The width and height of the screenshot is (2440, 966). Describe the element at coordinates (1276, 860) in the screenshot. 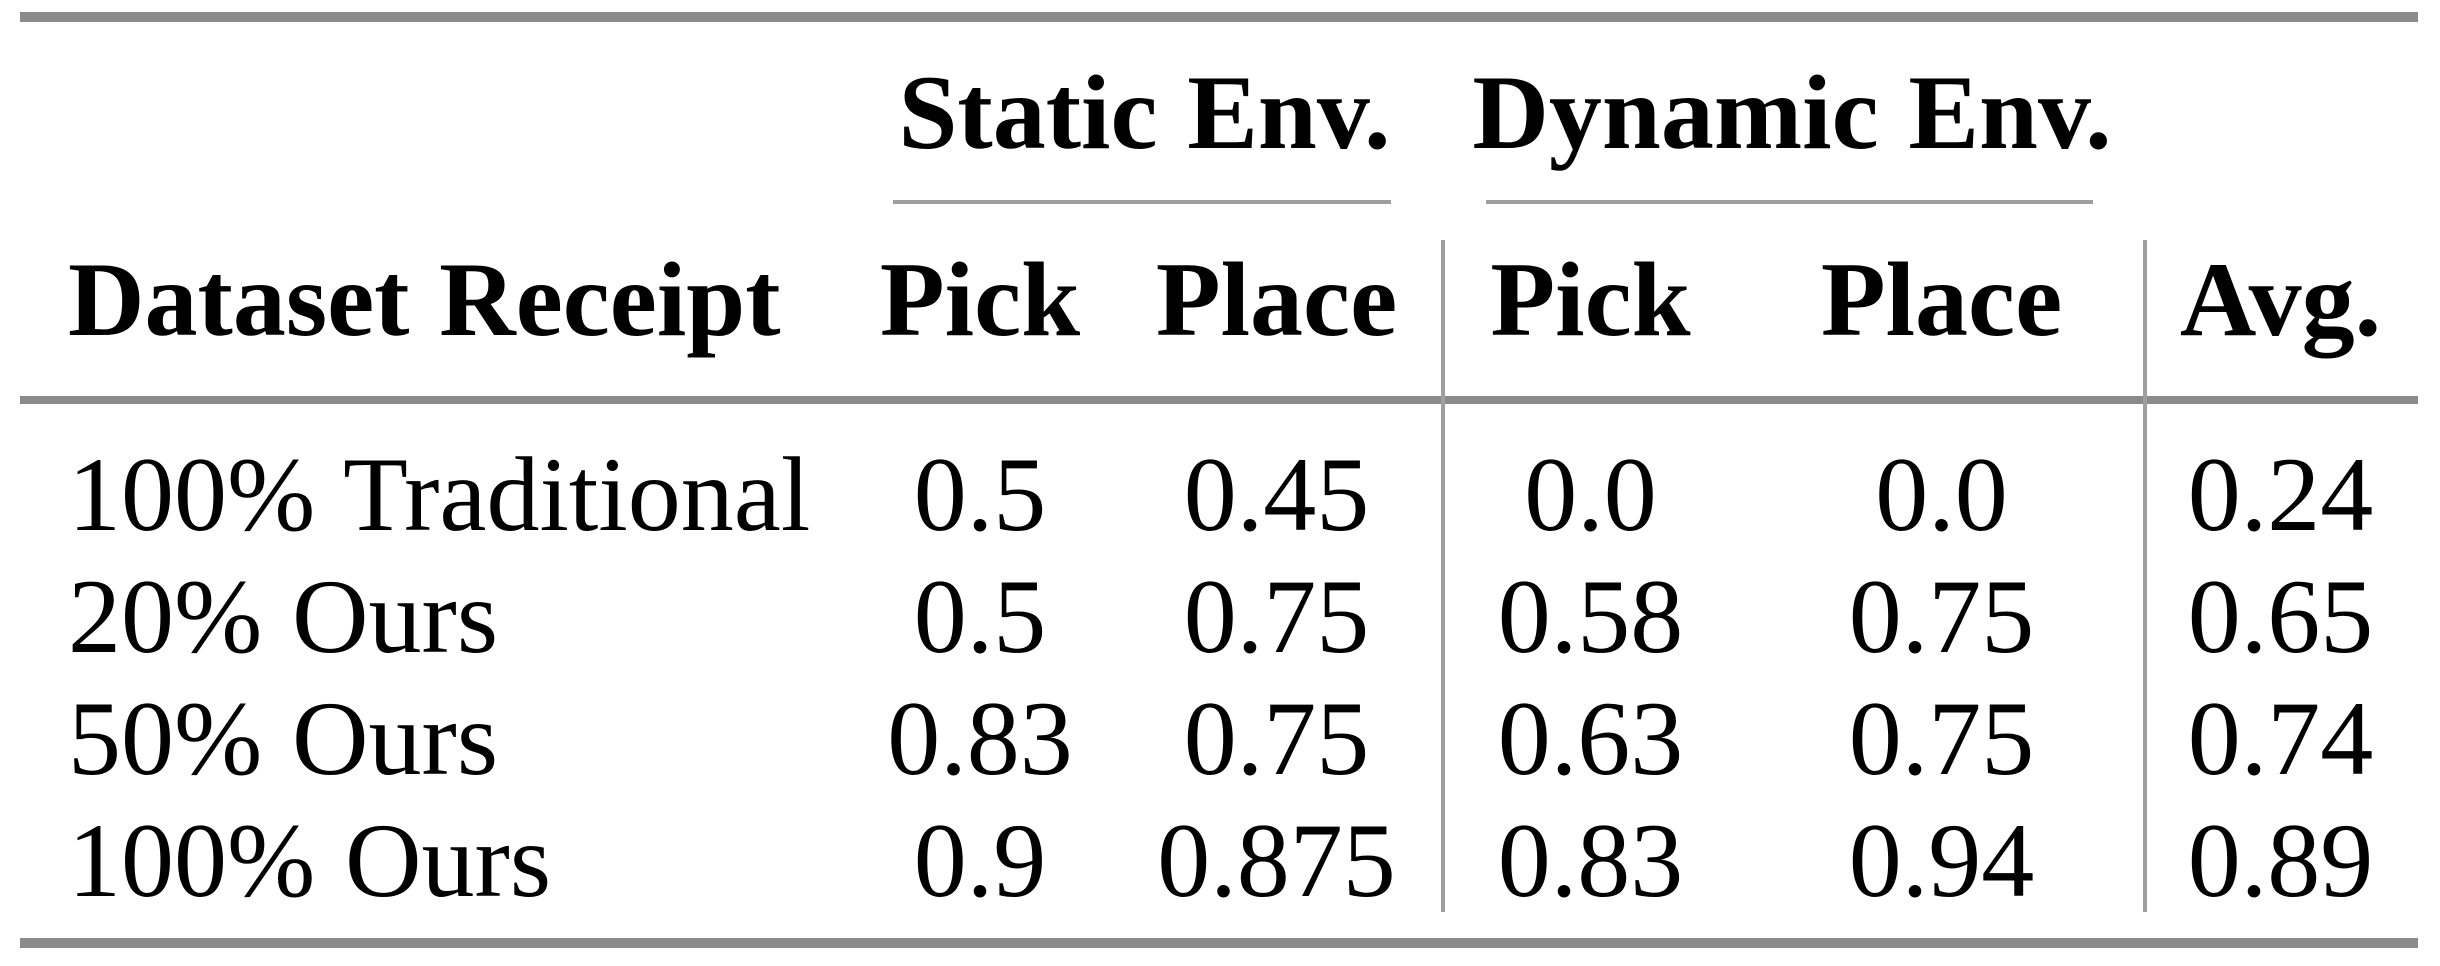

I see `cell-static-place: 0.875` at that location.